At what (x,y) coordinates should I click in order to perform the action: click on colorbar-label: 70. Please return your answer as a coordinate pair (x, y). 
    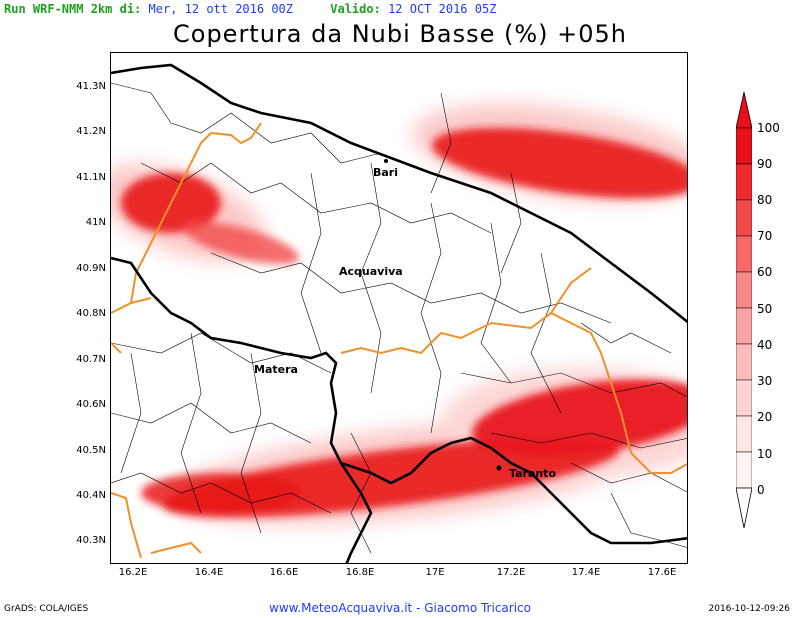
    Looking at the image, I should click on (765, 236).